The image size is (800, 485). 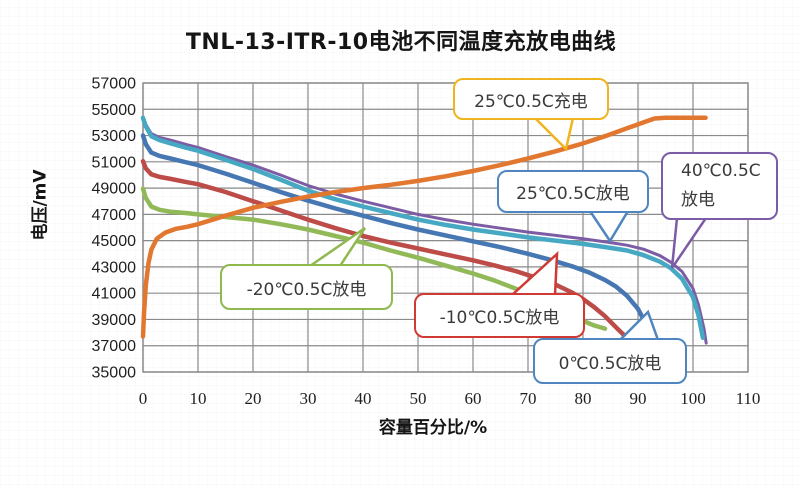 I want to click on y-tick-label: 55000, so click(x=114, y=110).